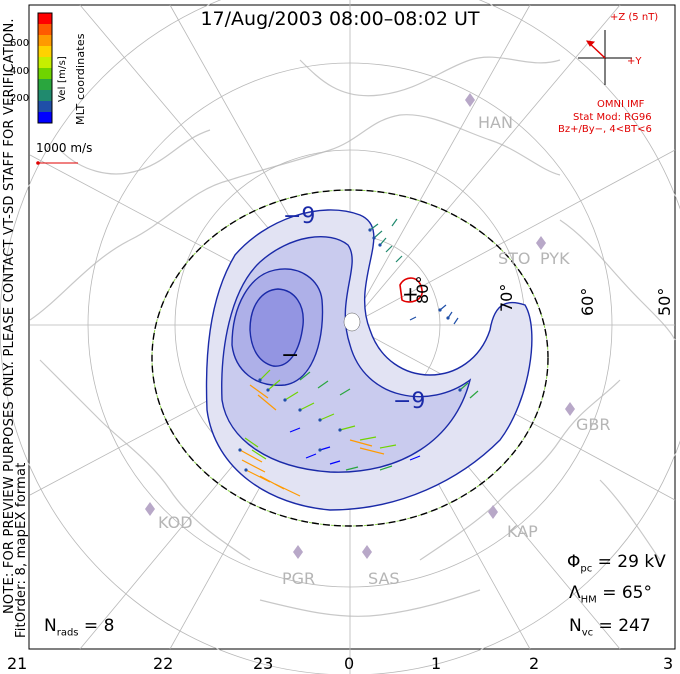 The image size is (680, 674). I want to click on mlt-tick-3: 3, so click(668, 663).